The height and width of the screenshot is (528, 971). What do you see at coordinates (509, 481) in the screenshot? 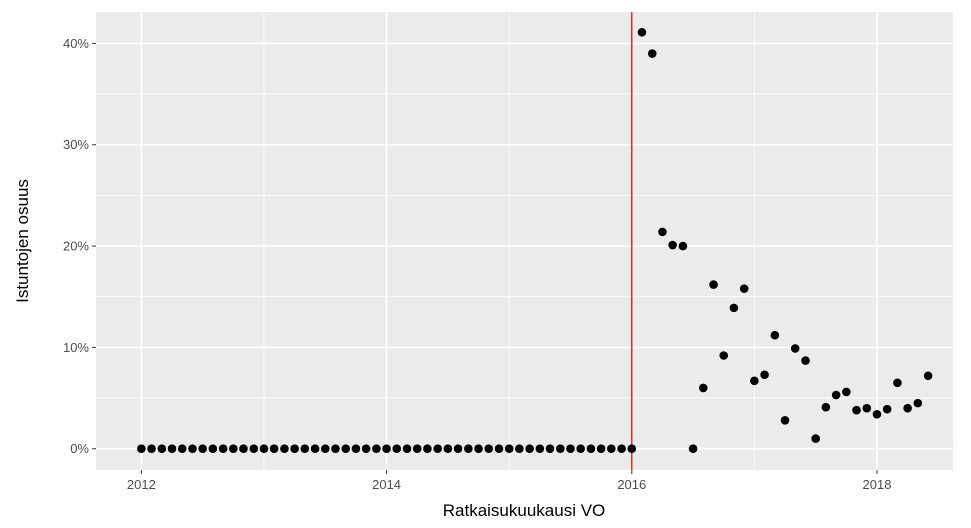
I see `x-axis-ticks: 2012 2014 2016 2018` at bounding box center [509, 481].